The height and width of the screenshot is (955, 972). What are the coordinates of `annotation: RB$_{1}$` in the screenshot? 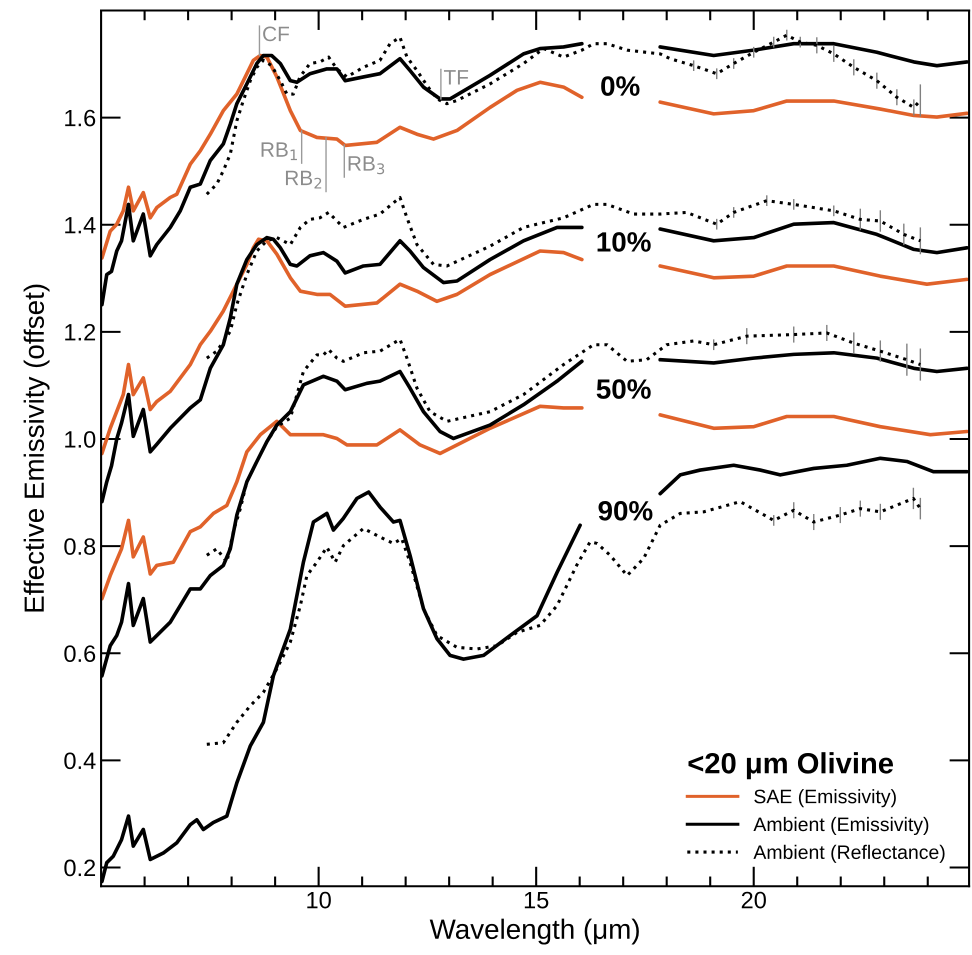 It's located at (279, 151).